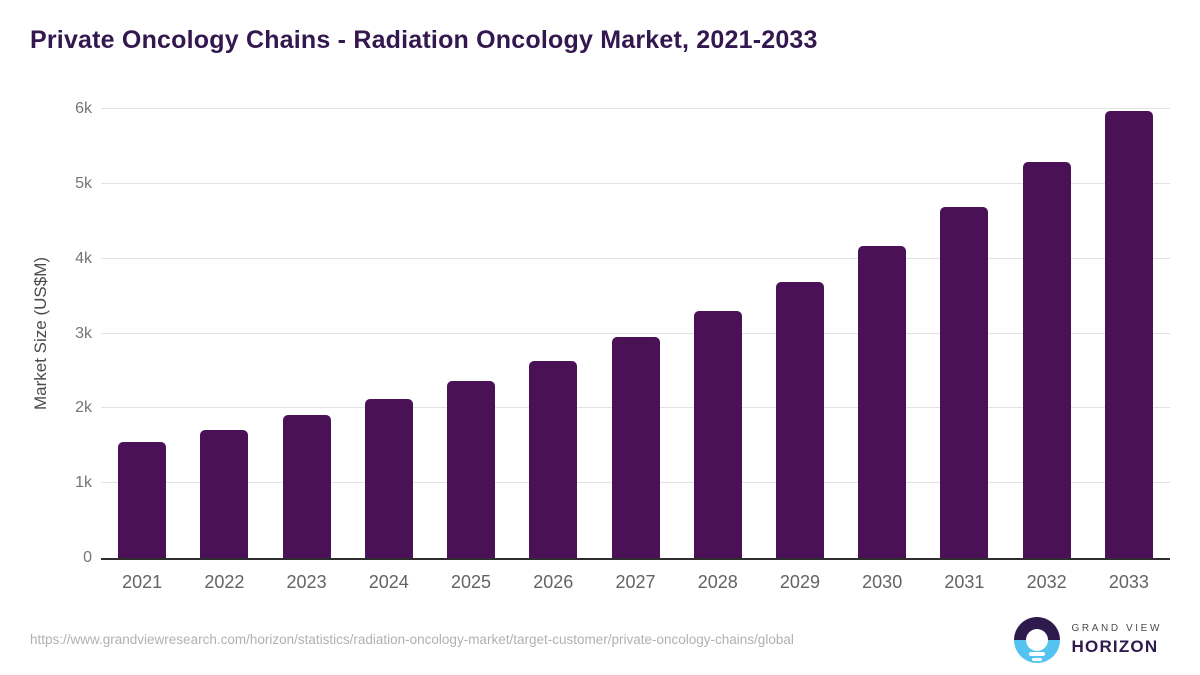 Image resolution: width=1200 pixels, height=675 pixels. I want to click on x-tick-label-2032: 2032, so click(1046, 582).